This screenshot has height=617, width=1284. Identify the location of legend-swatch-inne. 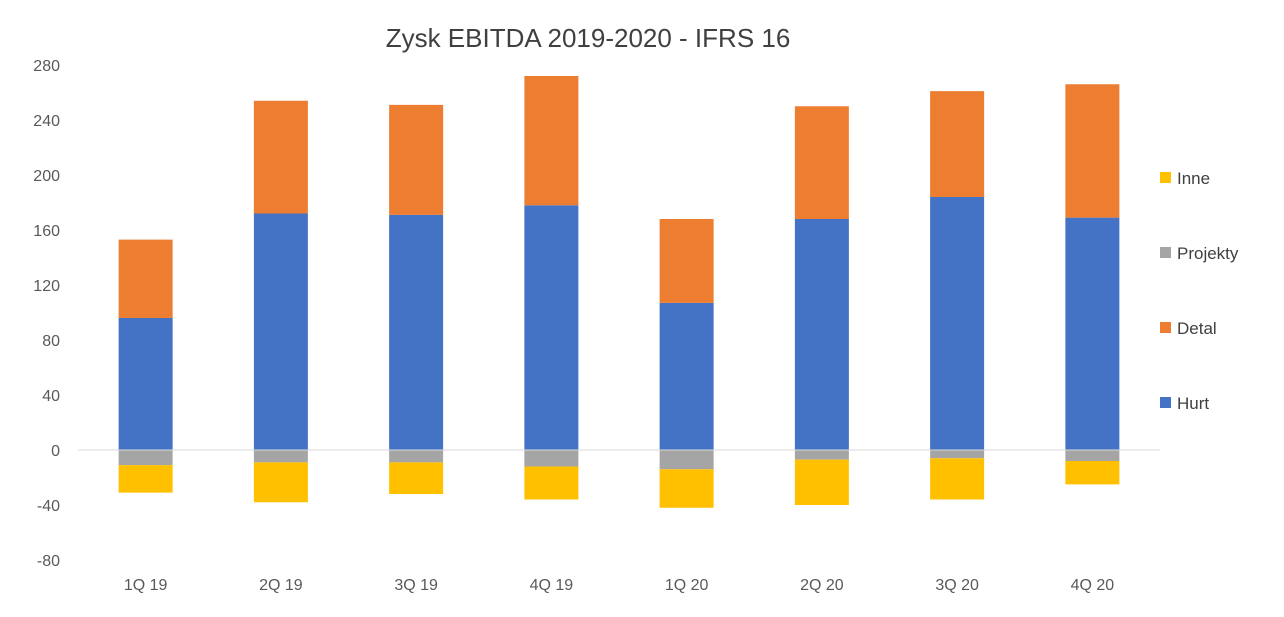
(1165, 177).